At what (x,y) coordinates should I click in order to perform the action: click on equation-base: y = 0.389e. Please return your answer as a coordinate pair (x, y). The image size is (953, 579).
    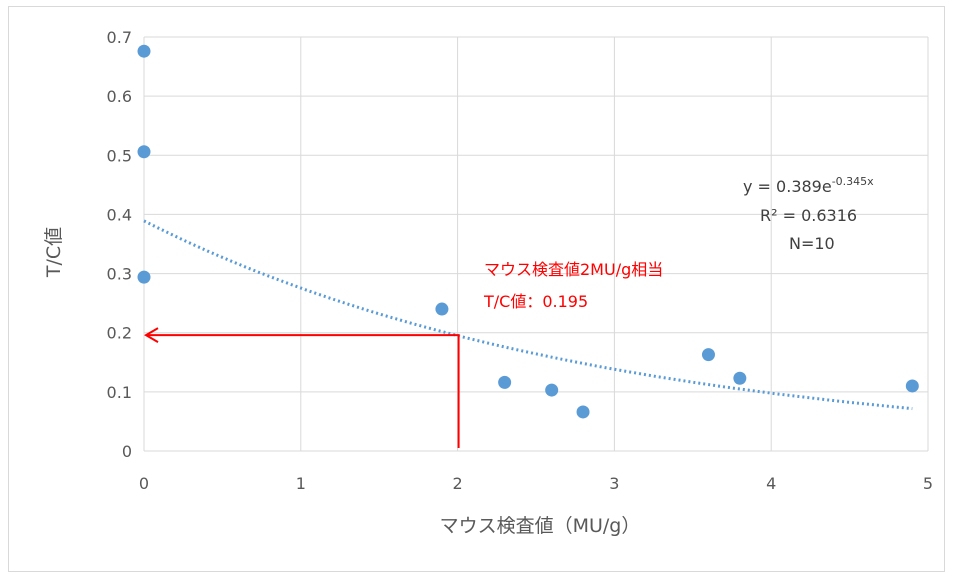
    Looking at the image, I should click on (787, 186).